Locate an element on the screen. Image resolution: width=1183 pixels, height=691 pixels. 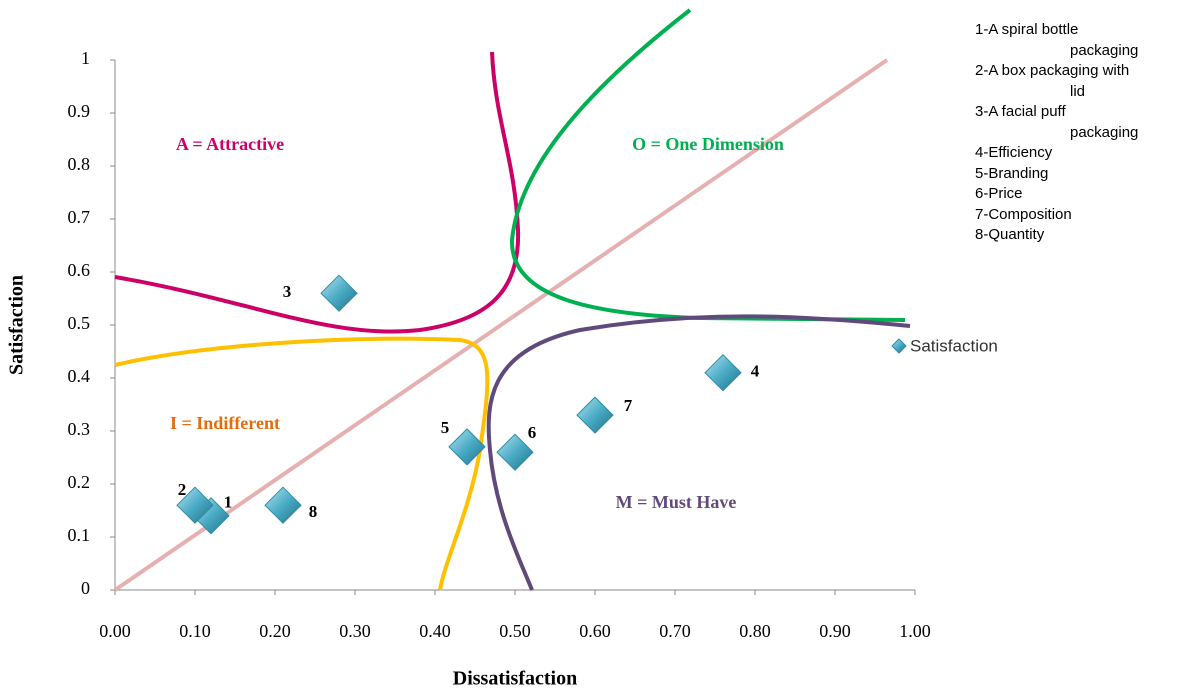
y-tick-label: 0.1 is located at coordinates (79, 535).